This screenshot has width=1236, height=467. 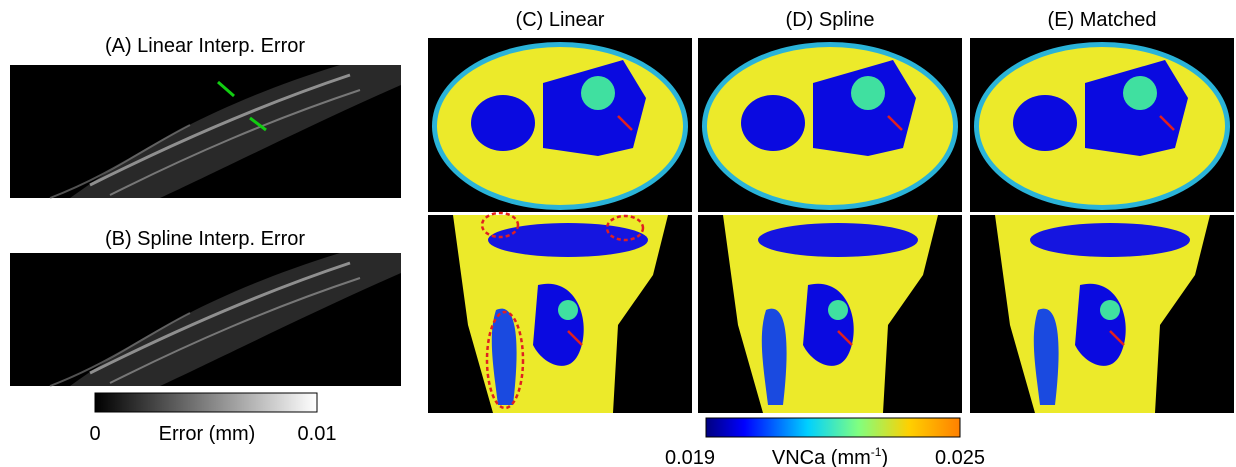 I want to click on colorbar-min: 0, so click(x=94, y=434).